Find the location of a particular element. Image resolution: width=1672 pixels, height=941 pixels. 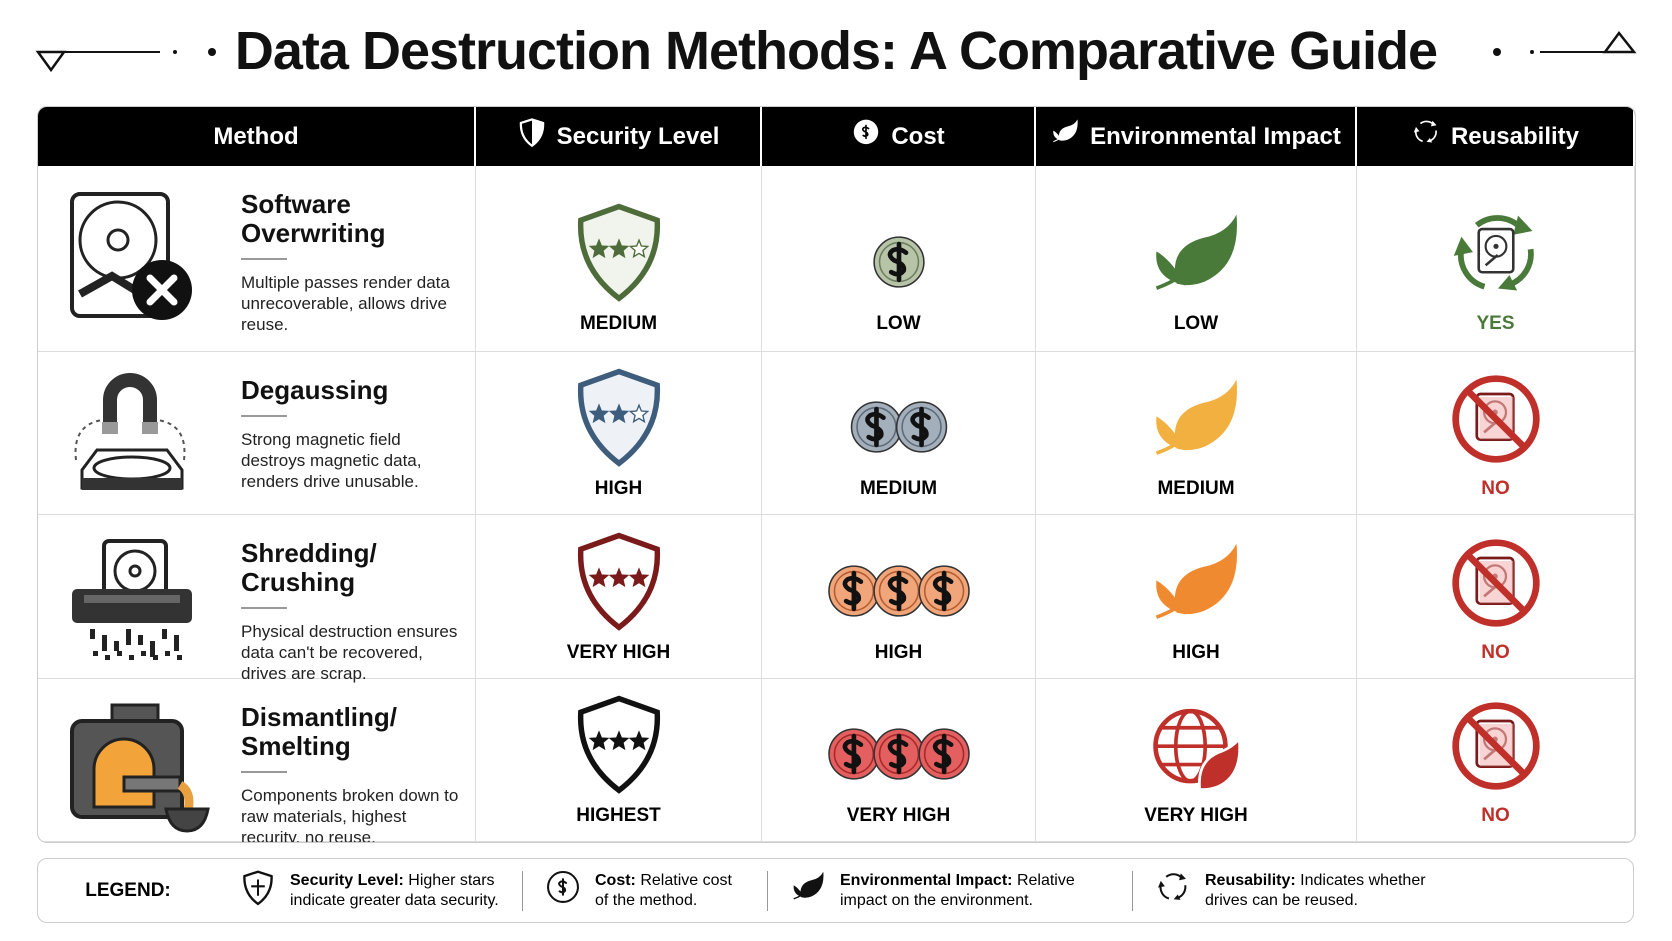

cost-cell: VERY HIGH is located at coordinates (899, 760).